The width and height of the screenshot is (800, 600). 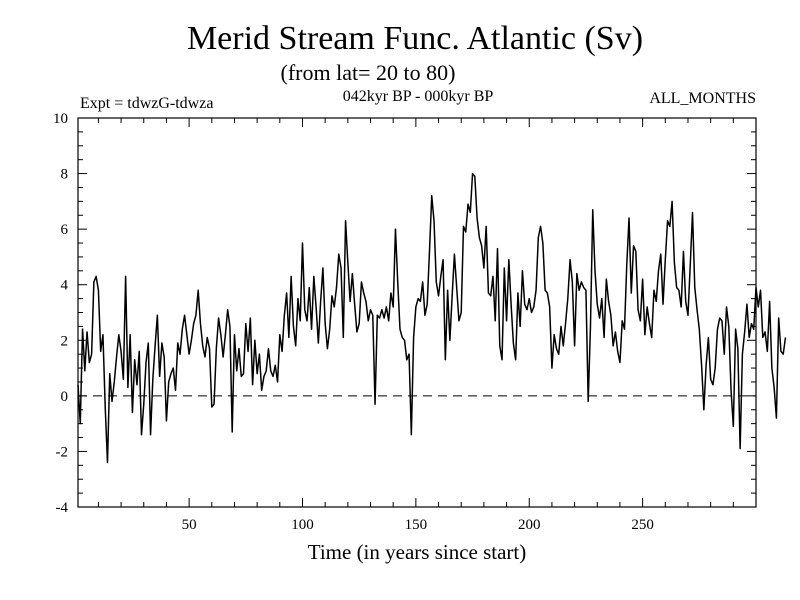 I want to click on x-axis-label: Time (in years since start), so click(x=417, y=552).